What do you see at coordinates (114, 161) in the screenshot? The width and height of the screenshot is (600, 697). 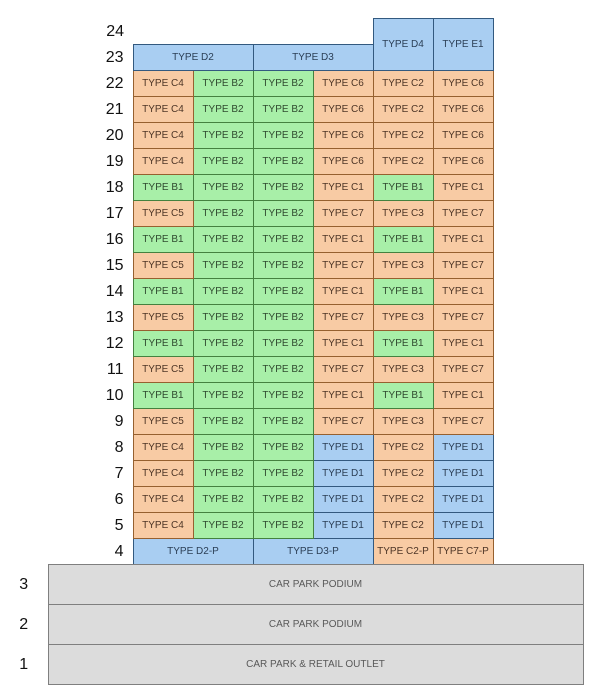 I see `floor-number: 19` at bounding box center [114, 161].